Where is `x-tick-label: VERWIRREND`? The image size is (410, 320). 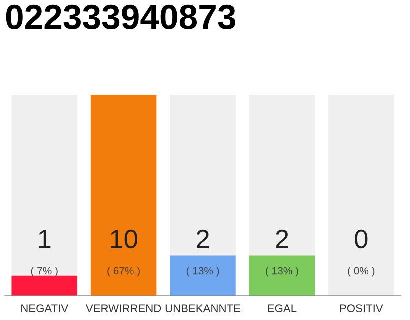
x-tick-label: VERWIRREND is located at coordinates (124, 308).